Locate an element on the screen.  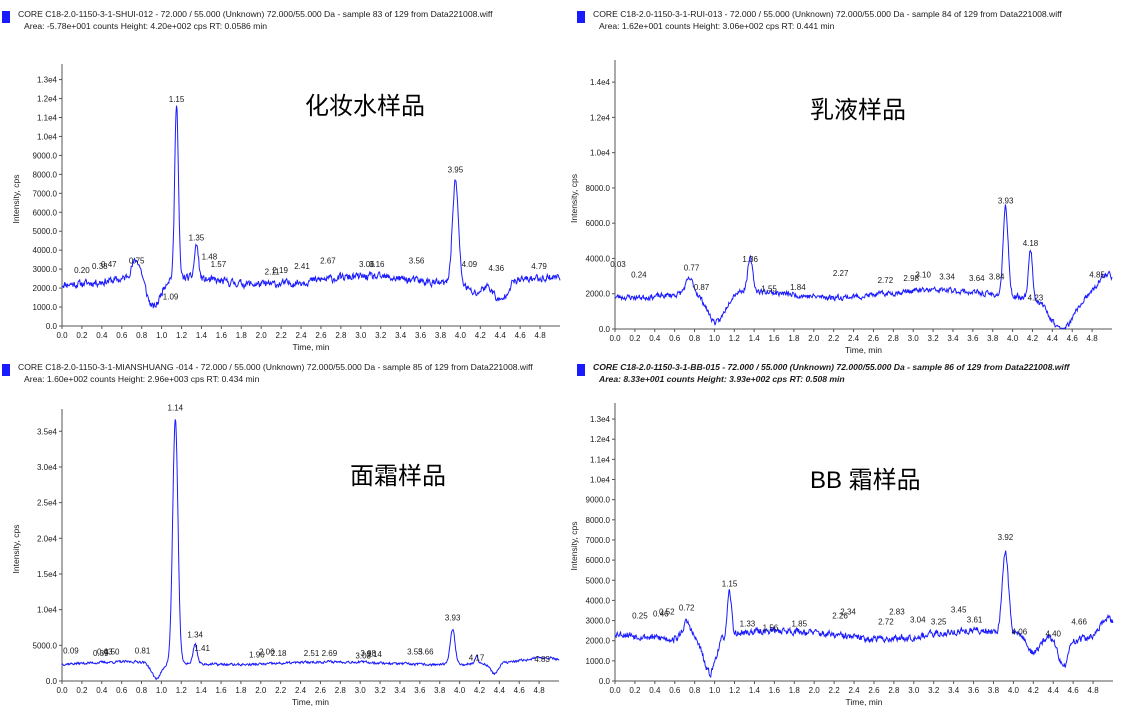
peak-rt-label: 1.15 is located at coordinates (730, 583).